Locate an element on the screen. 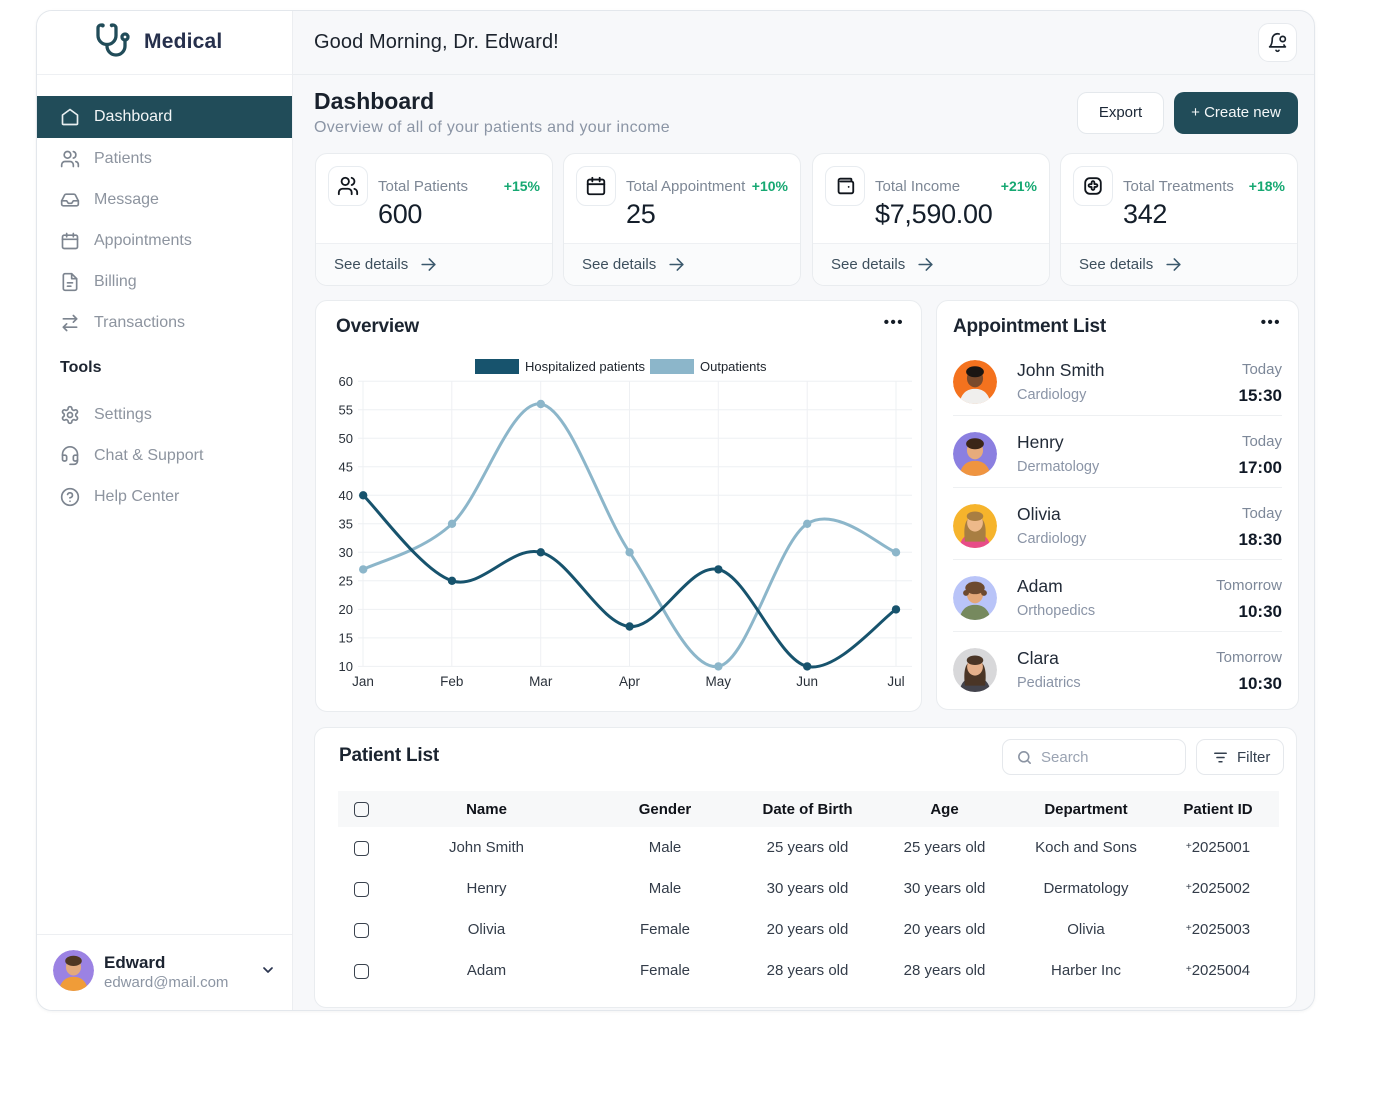  svg-text: 15 is located at coordinates (346, 638).